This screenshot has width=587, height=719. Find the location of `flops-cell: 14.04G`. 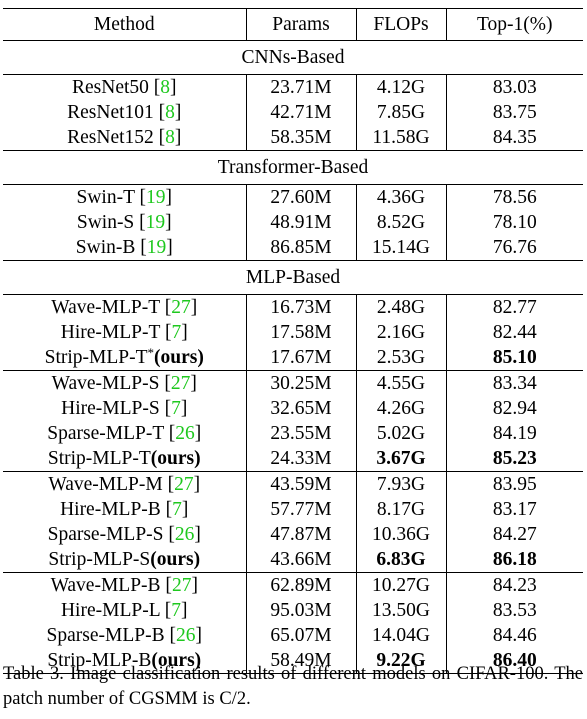

flops-cell: 14.04G is located at coordinates (400, 635).